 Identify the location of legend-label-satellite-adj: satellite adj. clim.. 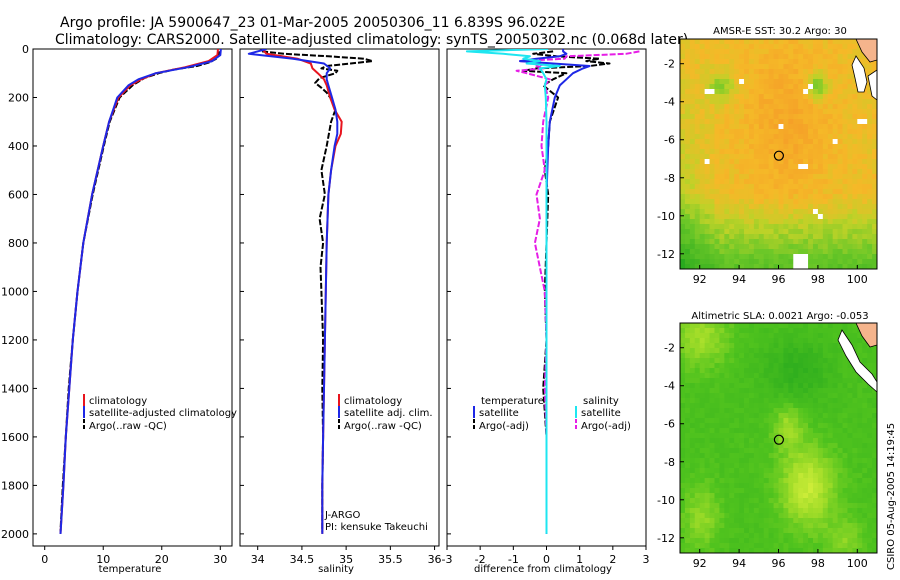
(388, 413).